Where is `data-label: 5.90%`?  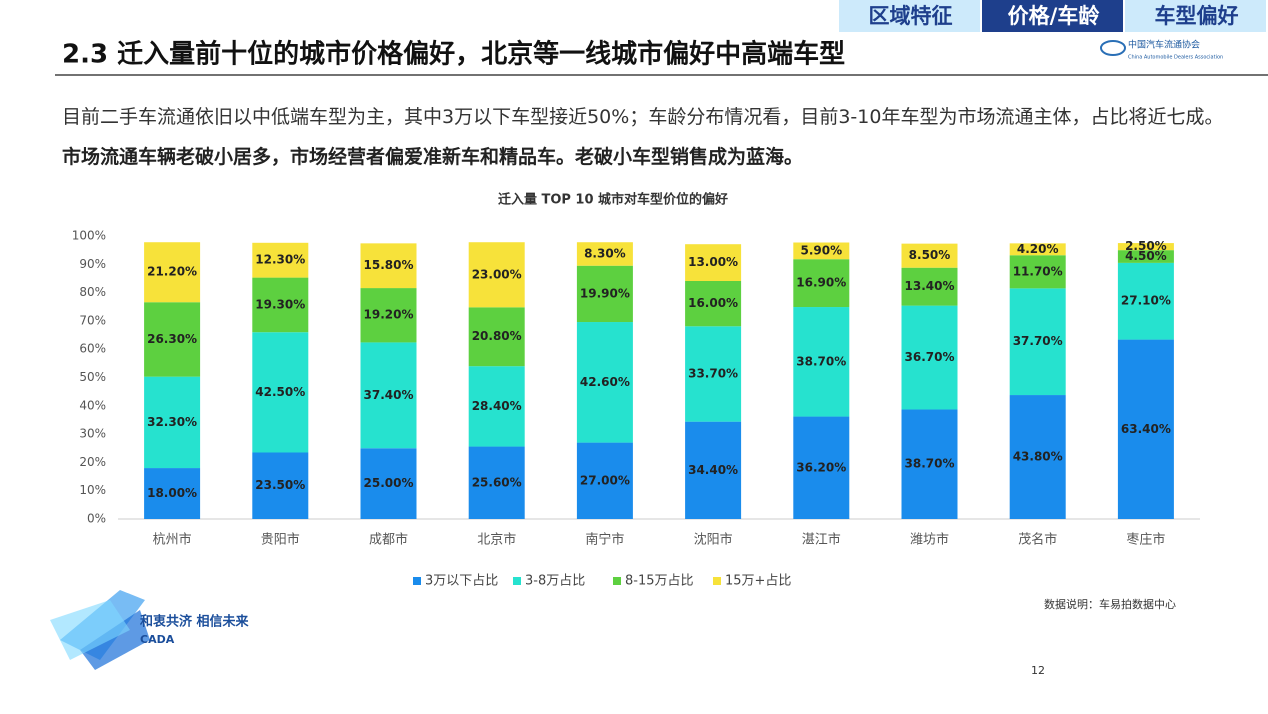
data-label: 5.90% is located at coordinates (821, 250).